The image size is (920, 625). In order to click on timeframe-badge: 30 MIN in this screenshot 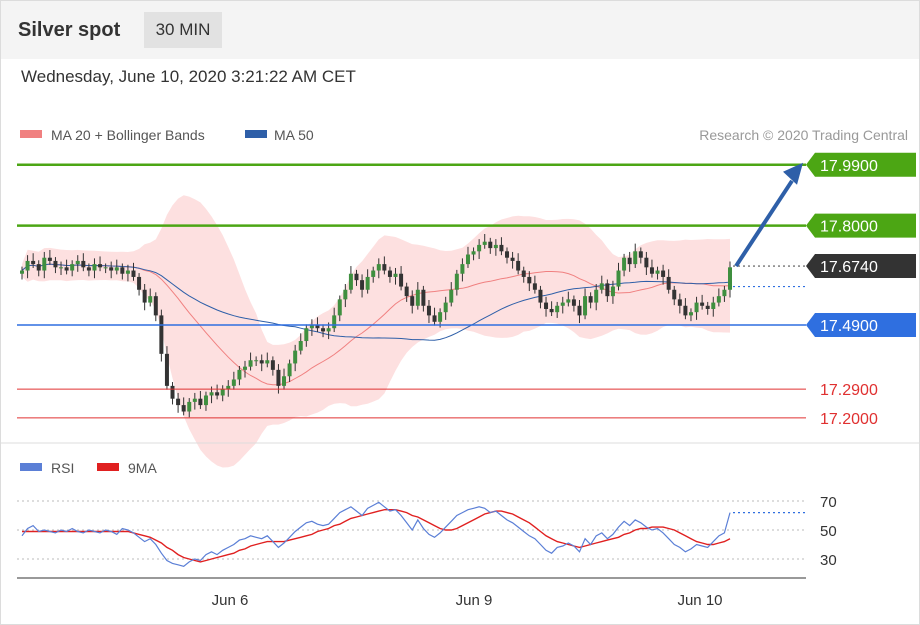, I will do `click(183, 30)`.